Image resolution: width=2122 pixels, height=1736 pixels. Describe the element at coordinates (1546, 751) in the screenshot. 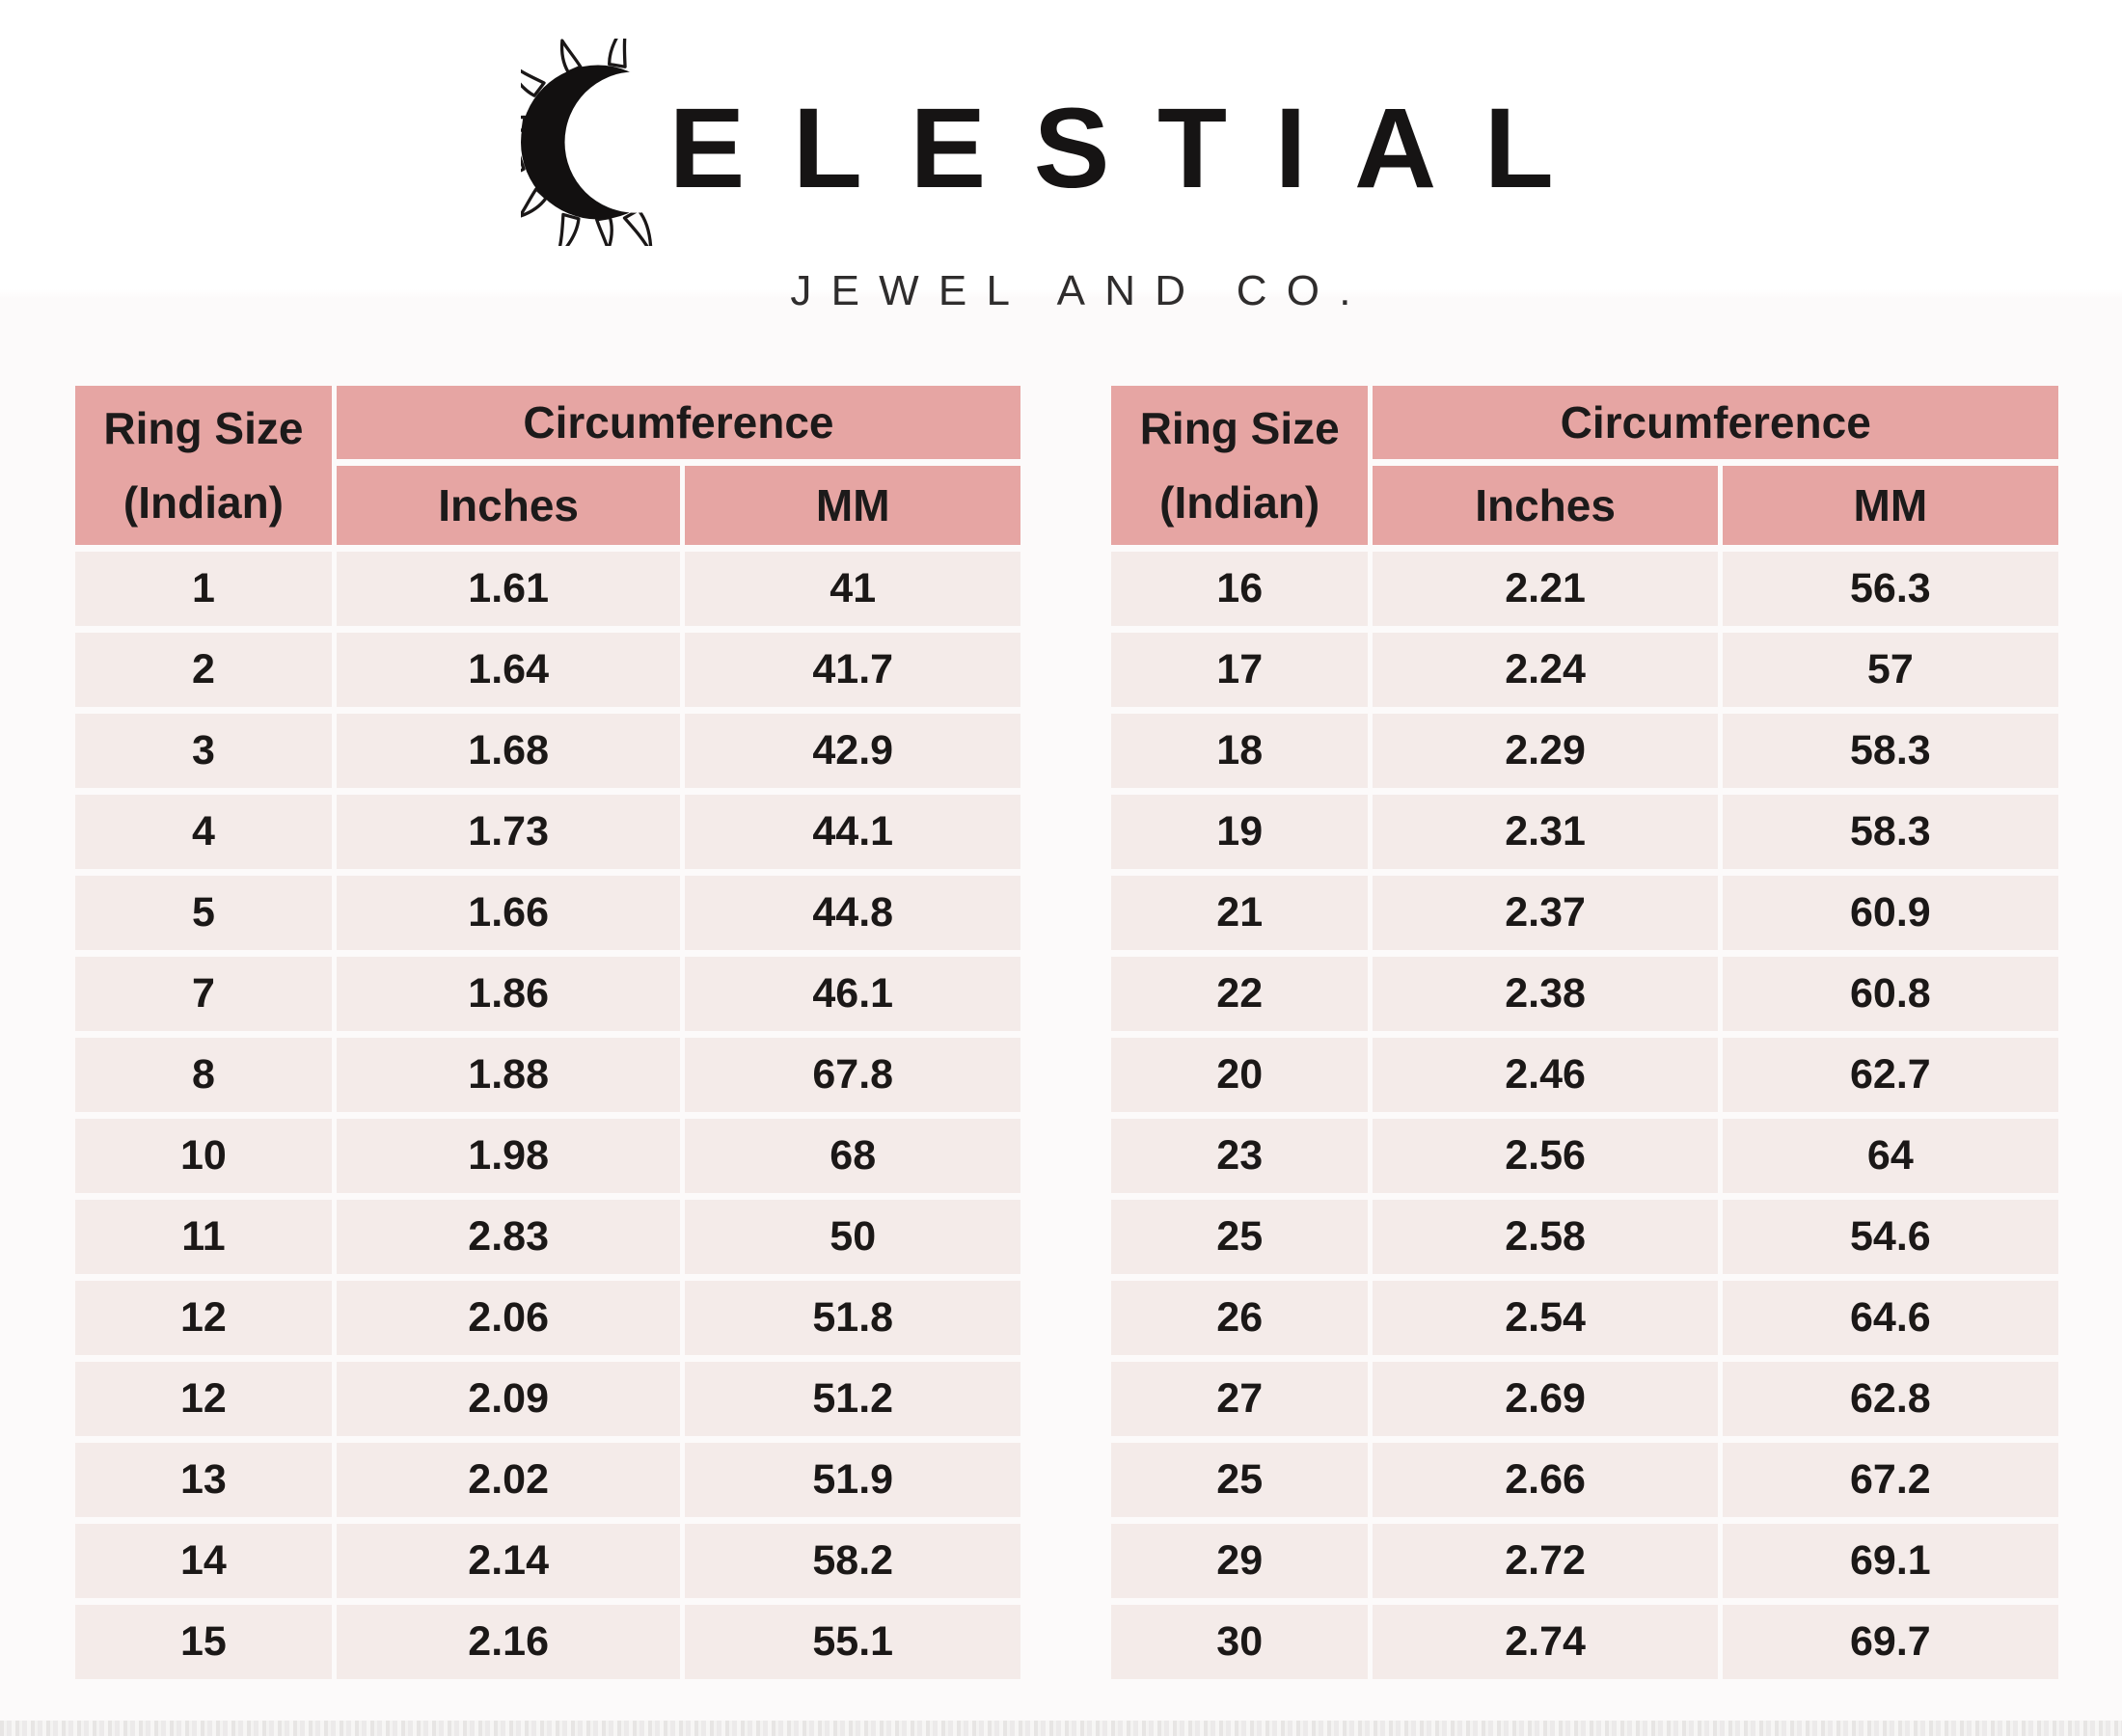

I see `table-cell: 2.29` at that location.